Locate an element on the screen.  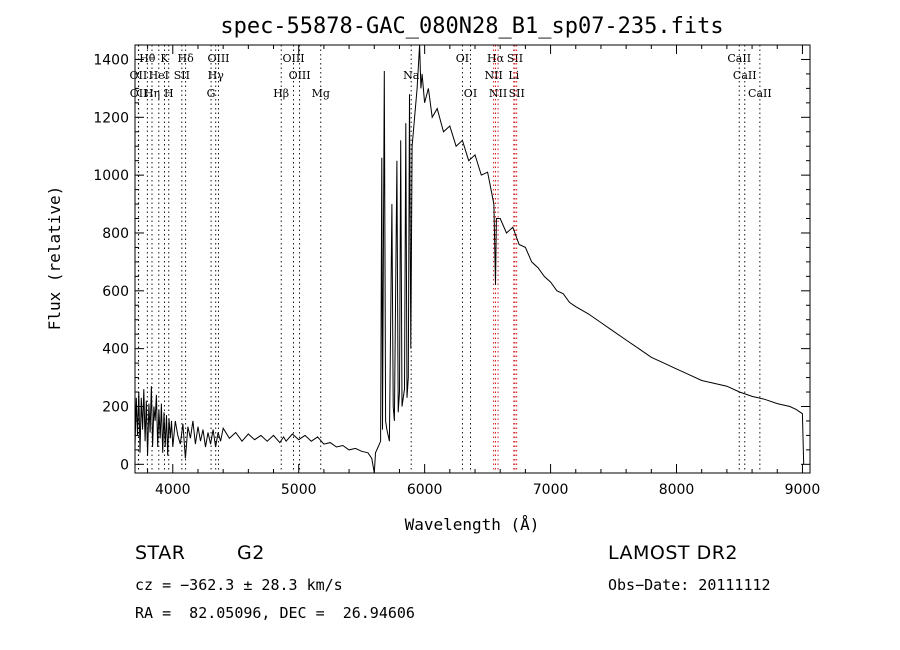
object-subclass: G2 is located at coordinates (251, 553).